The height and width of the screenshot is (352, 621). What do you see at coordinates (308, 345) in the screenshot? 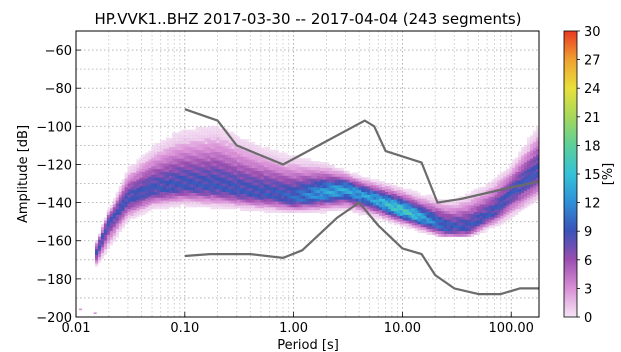
I see `x-axis-label: Period [s]` at bounding box center [308, 345].